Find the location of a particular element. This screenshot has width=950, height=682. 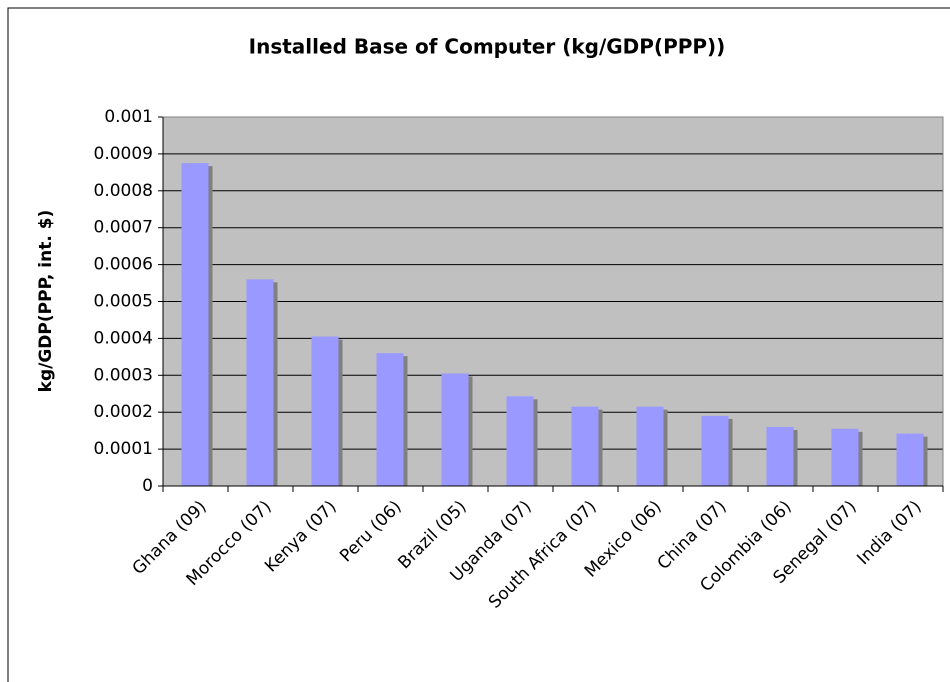

y-tick-label: 0 is located at coordinates (147, 486).